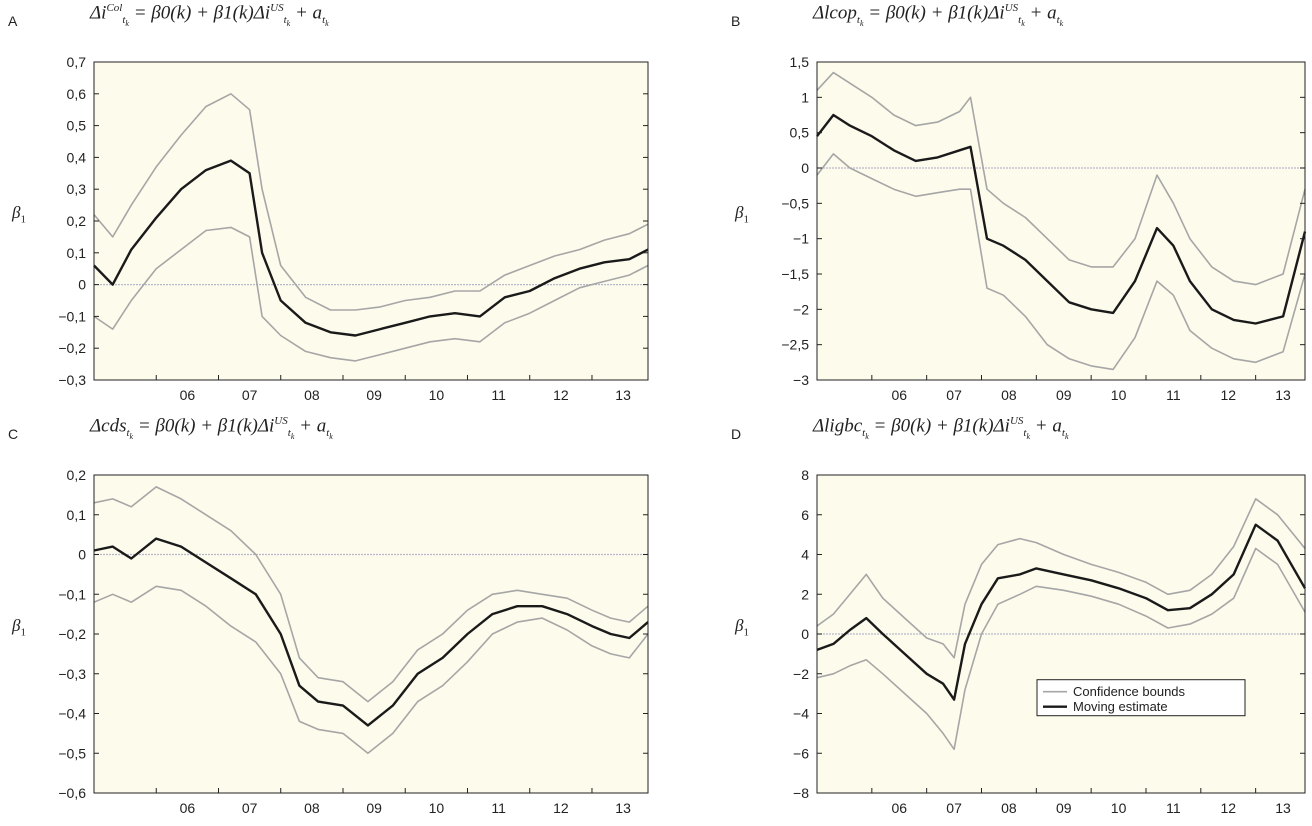 This screenshot has height=826, width=1312. Describe the element at coordinates (77, 475) in the screenshot. I see `panel-c-ytick-label: 0,2` at that location.